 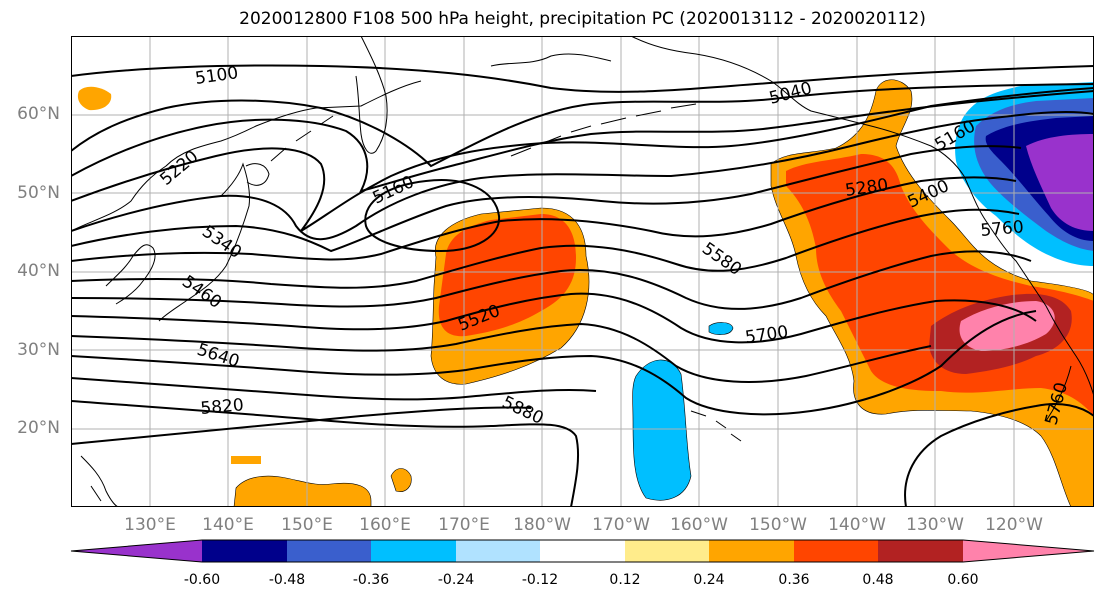 I want to click on lat-label-40n: 40°N, so click(x=38, y=271).